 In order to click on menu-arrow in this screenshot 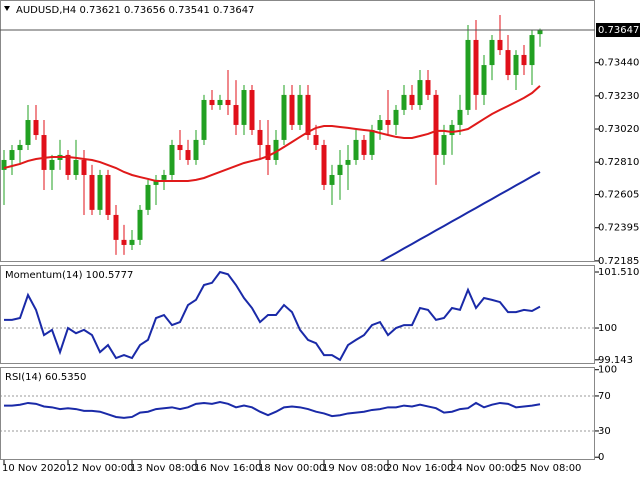, I will do `click(7, 8)`.